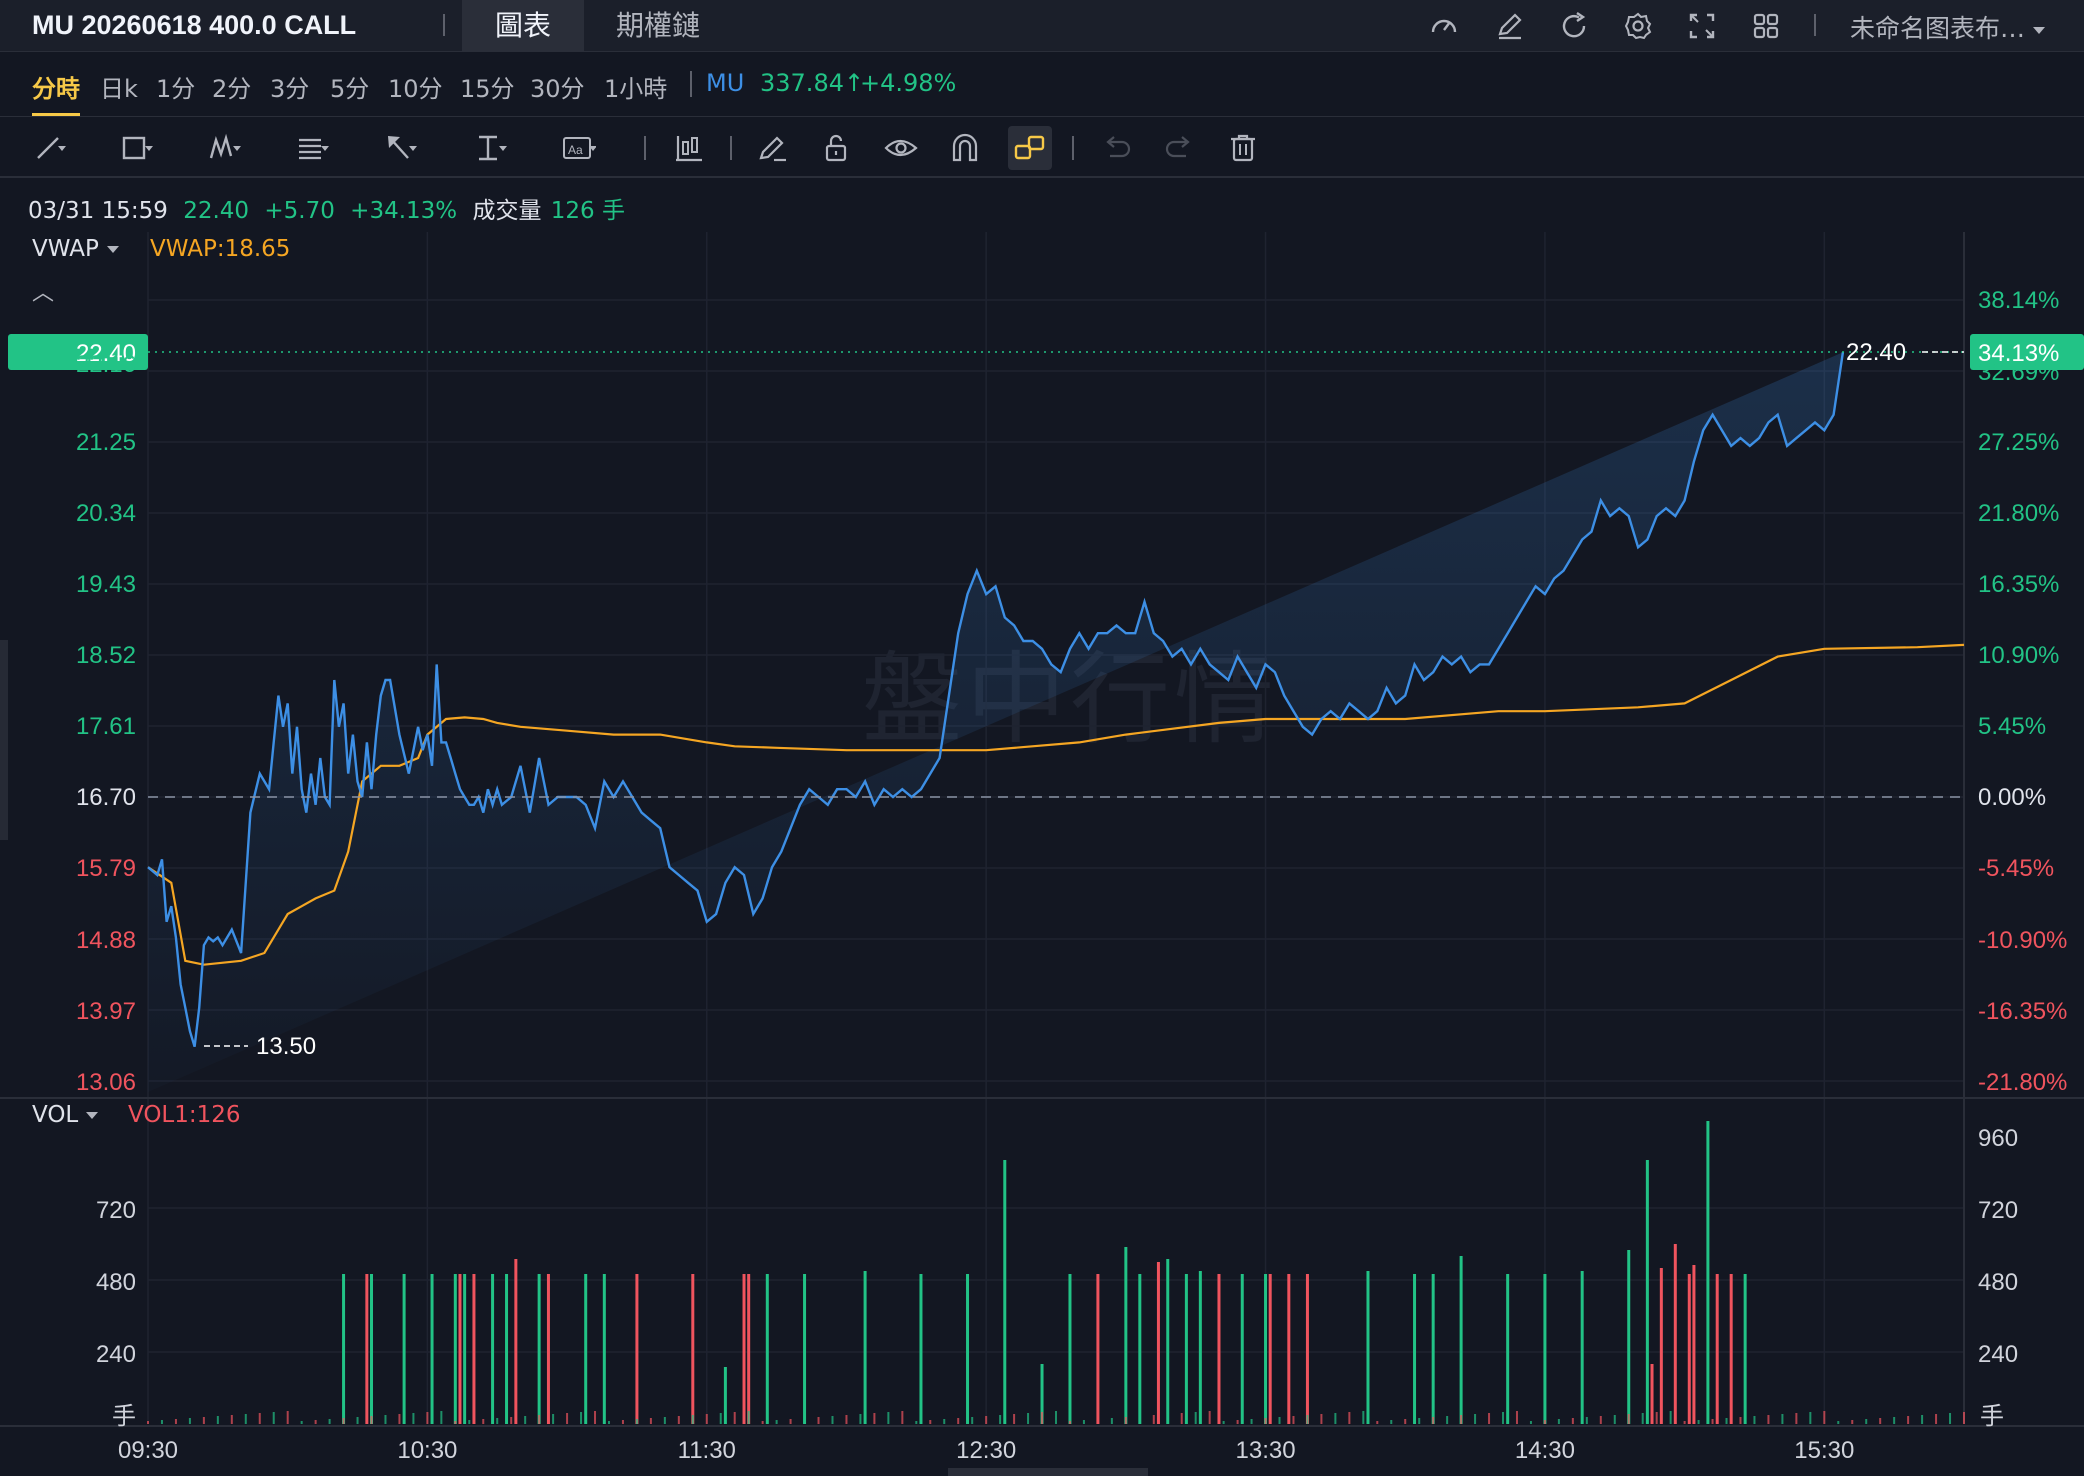  I want to click on timeframe-1h: 1小時, so click(636, 89).